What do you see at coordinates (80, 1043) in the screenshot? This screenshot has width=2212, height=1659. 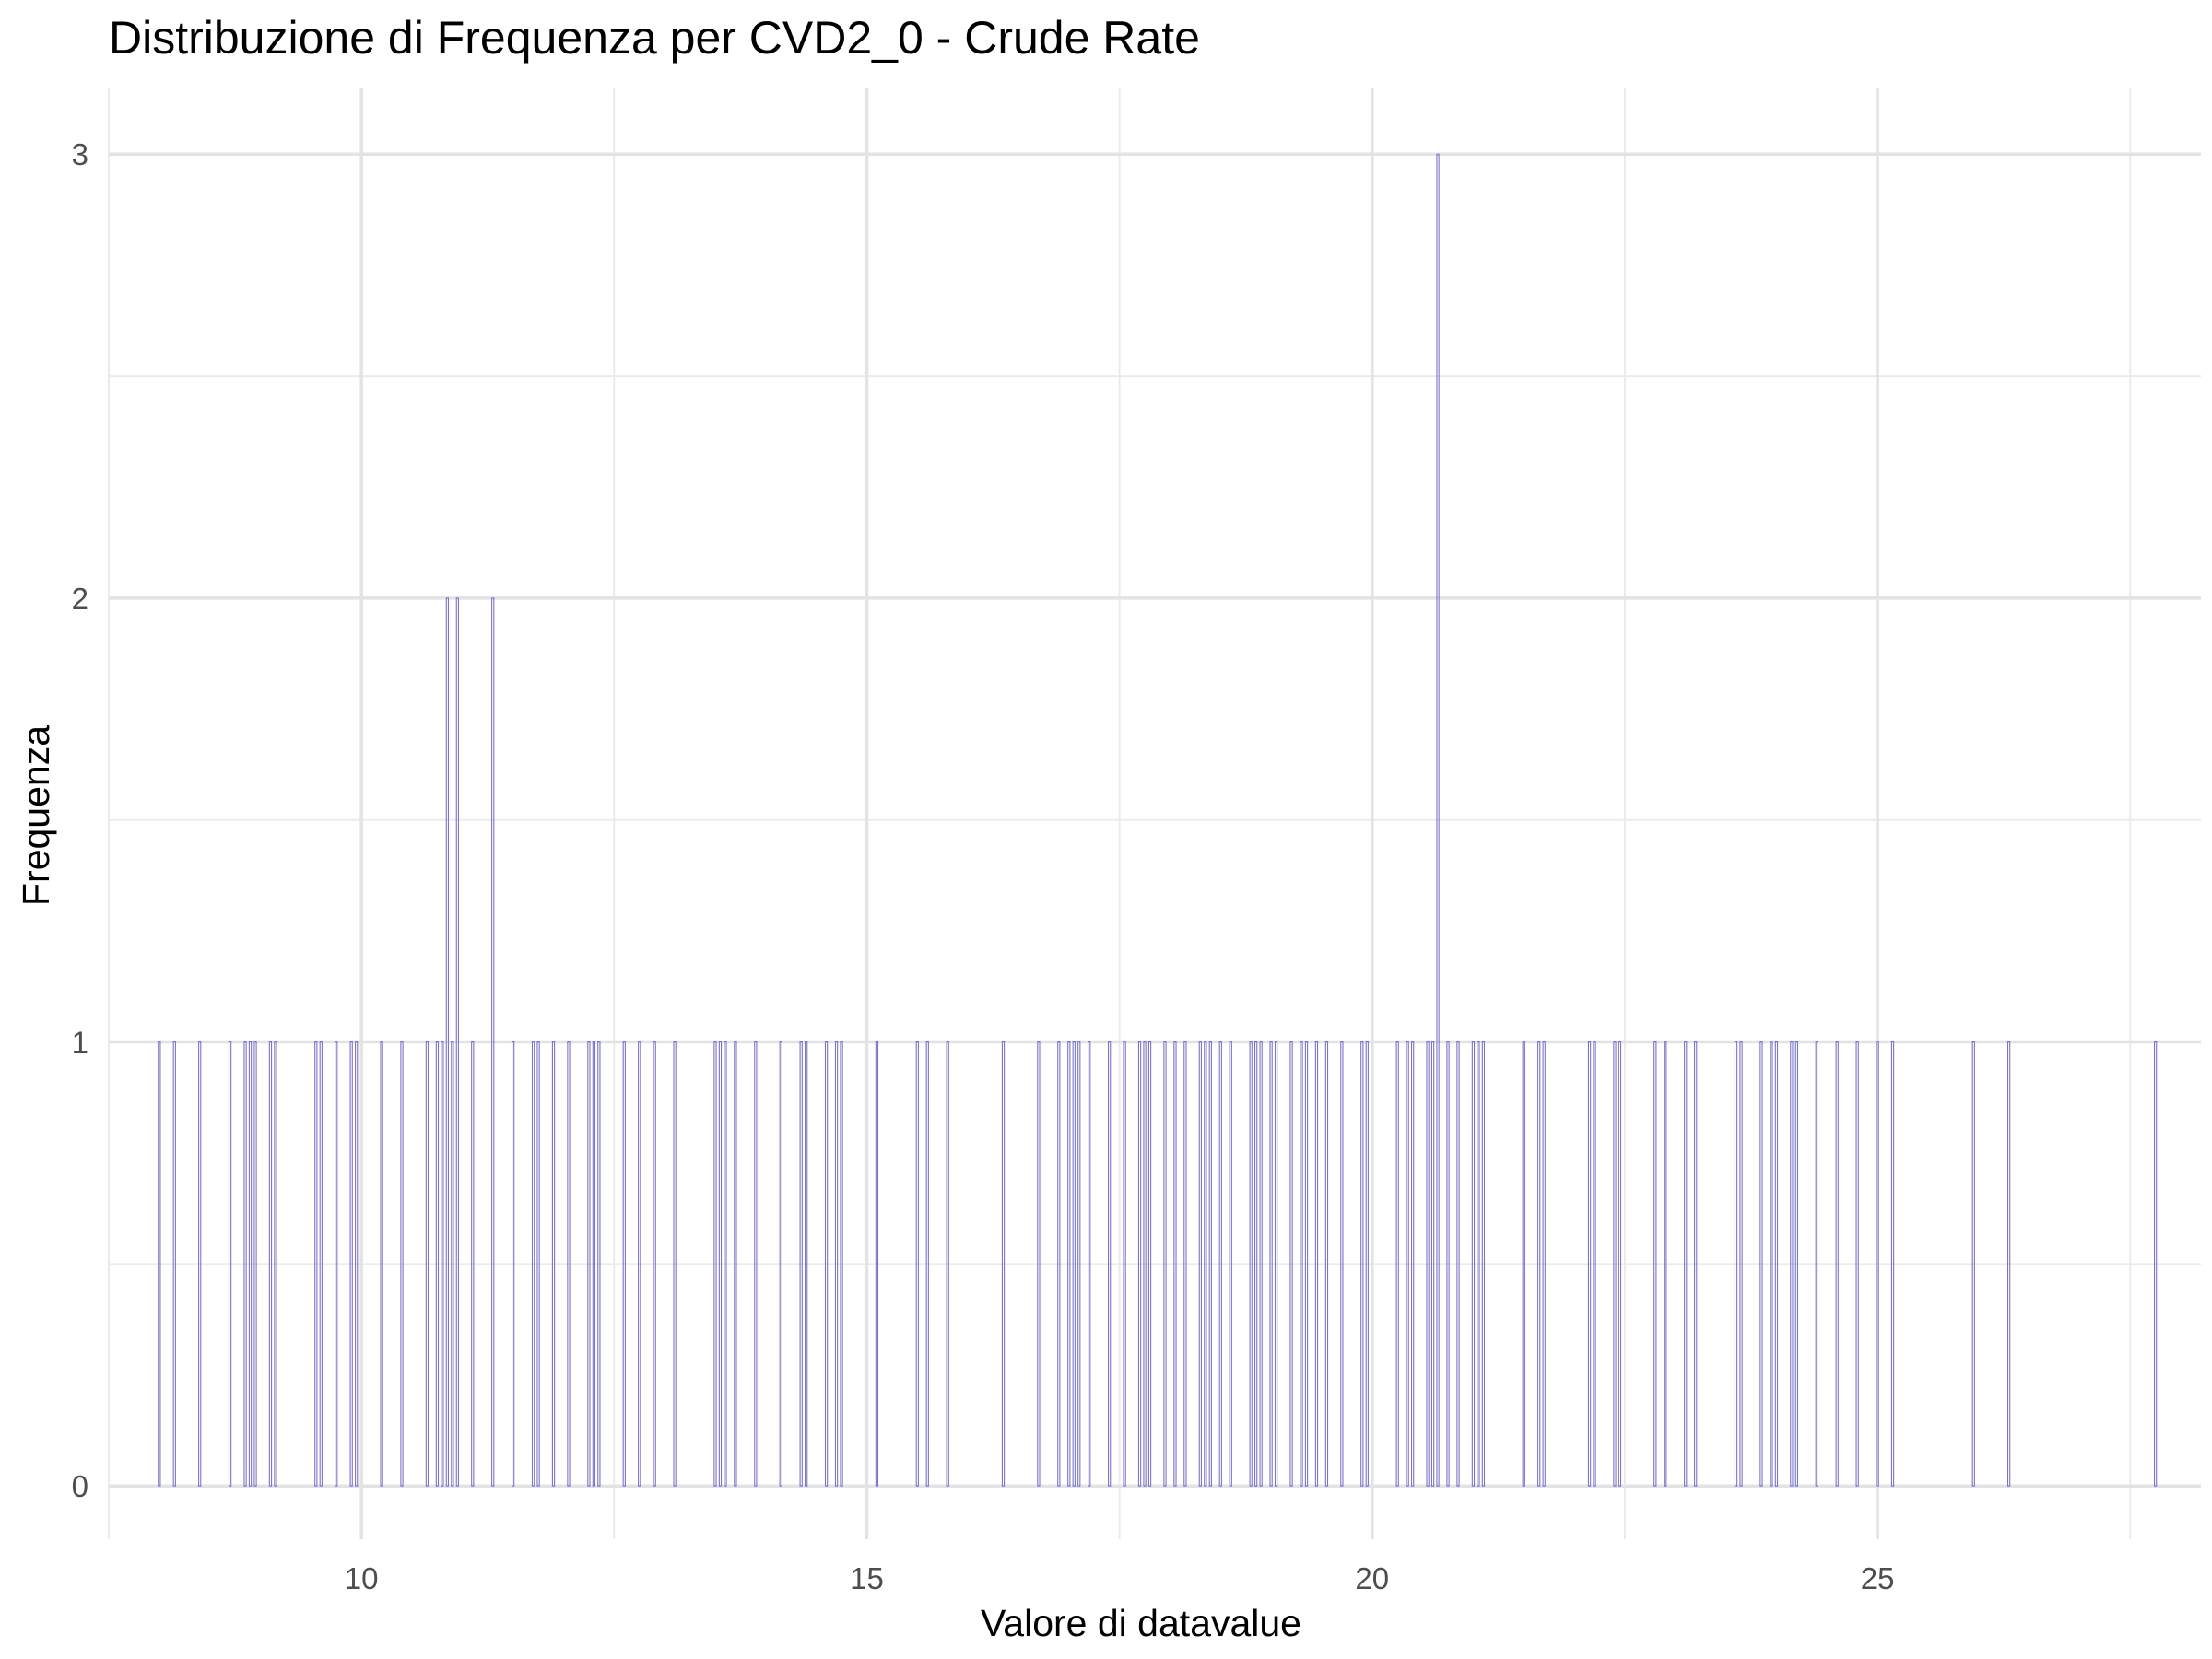 I see `y-tick-label: 1` at bounding box center [80, 1043].